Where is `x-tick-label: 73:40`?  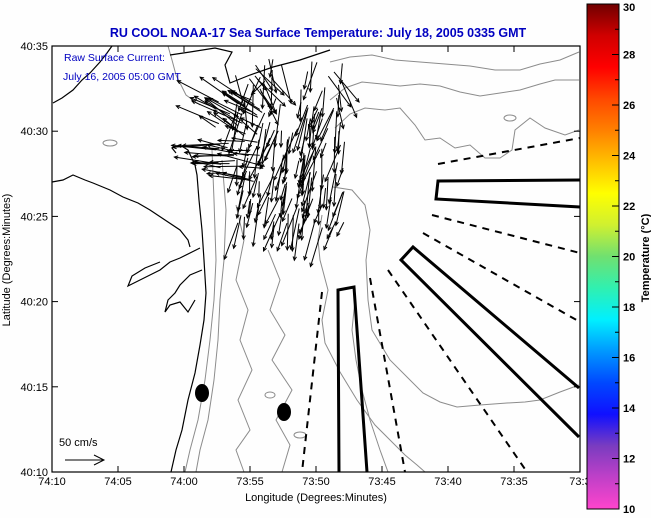 x-tick-label: 73:40 is located at coordinates (448, 482).